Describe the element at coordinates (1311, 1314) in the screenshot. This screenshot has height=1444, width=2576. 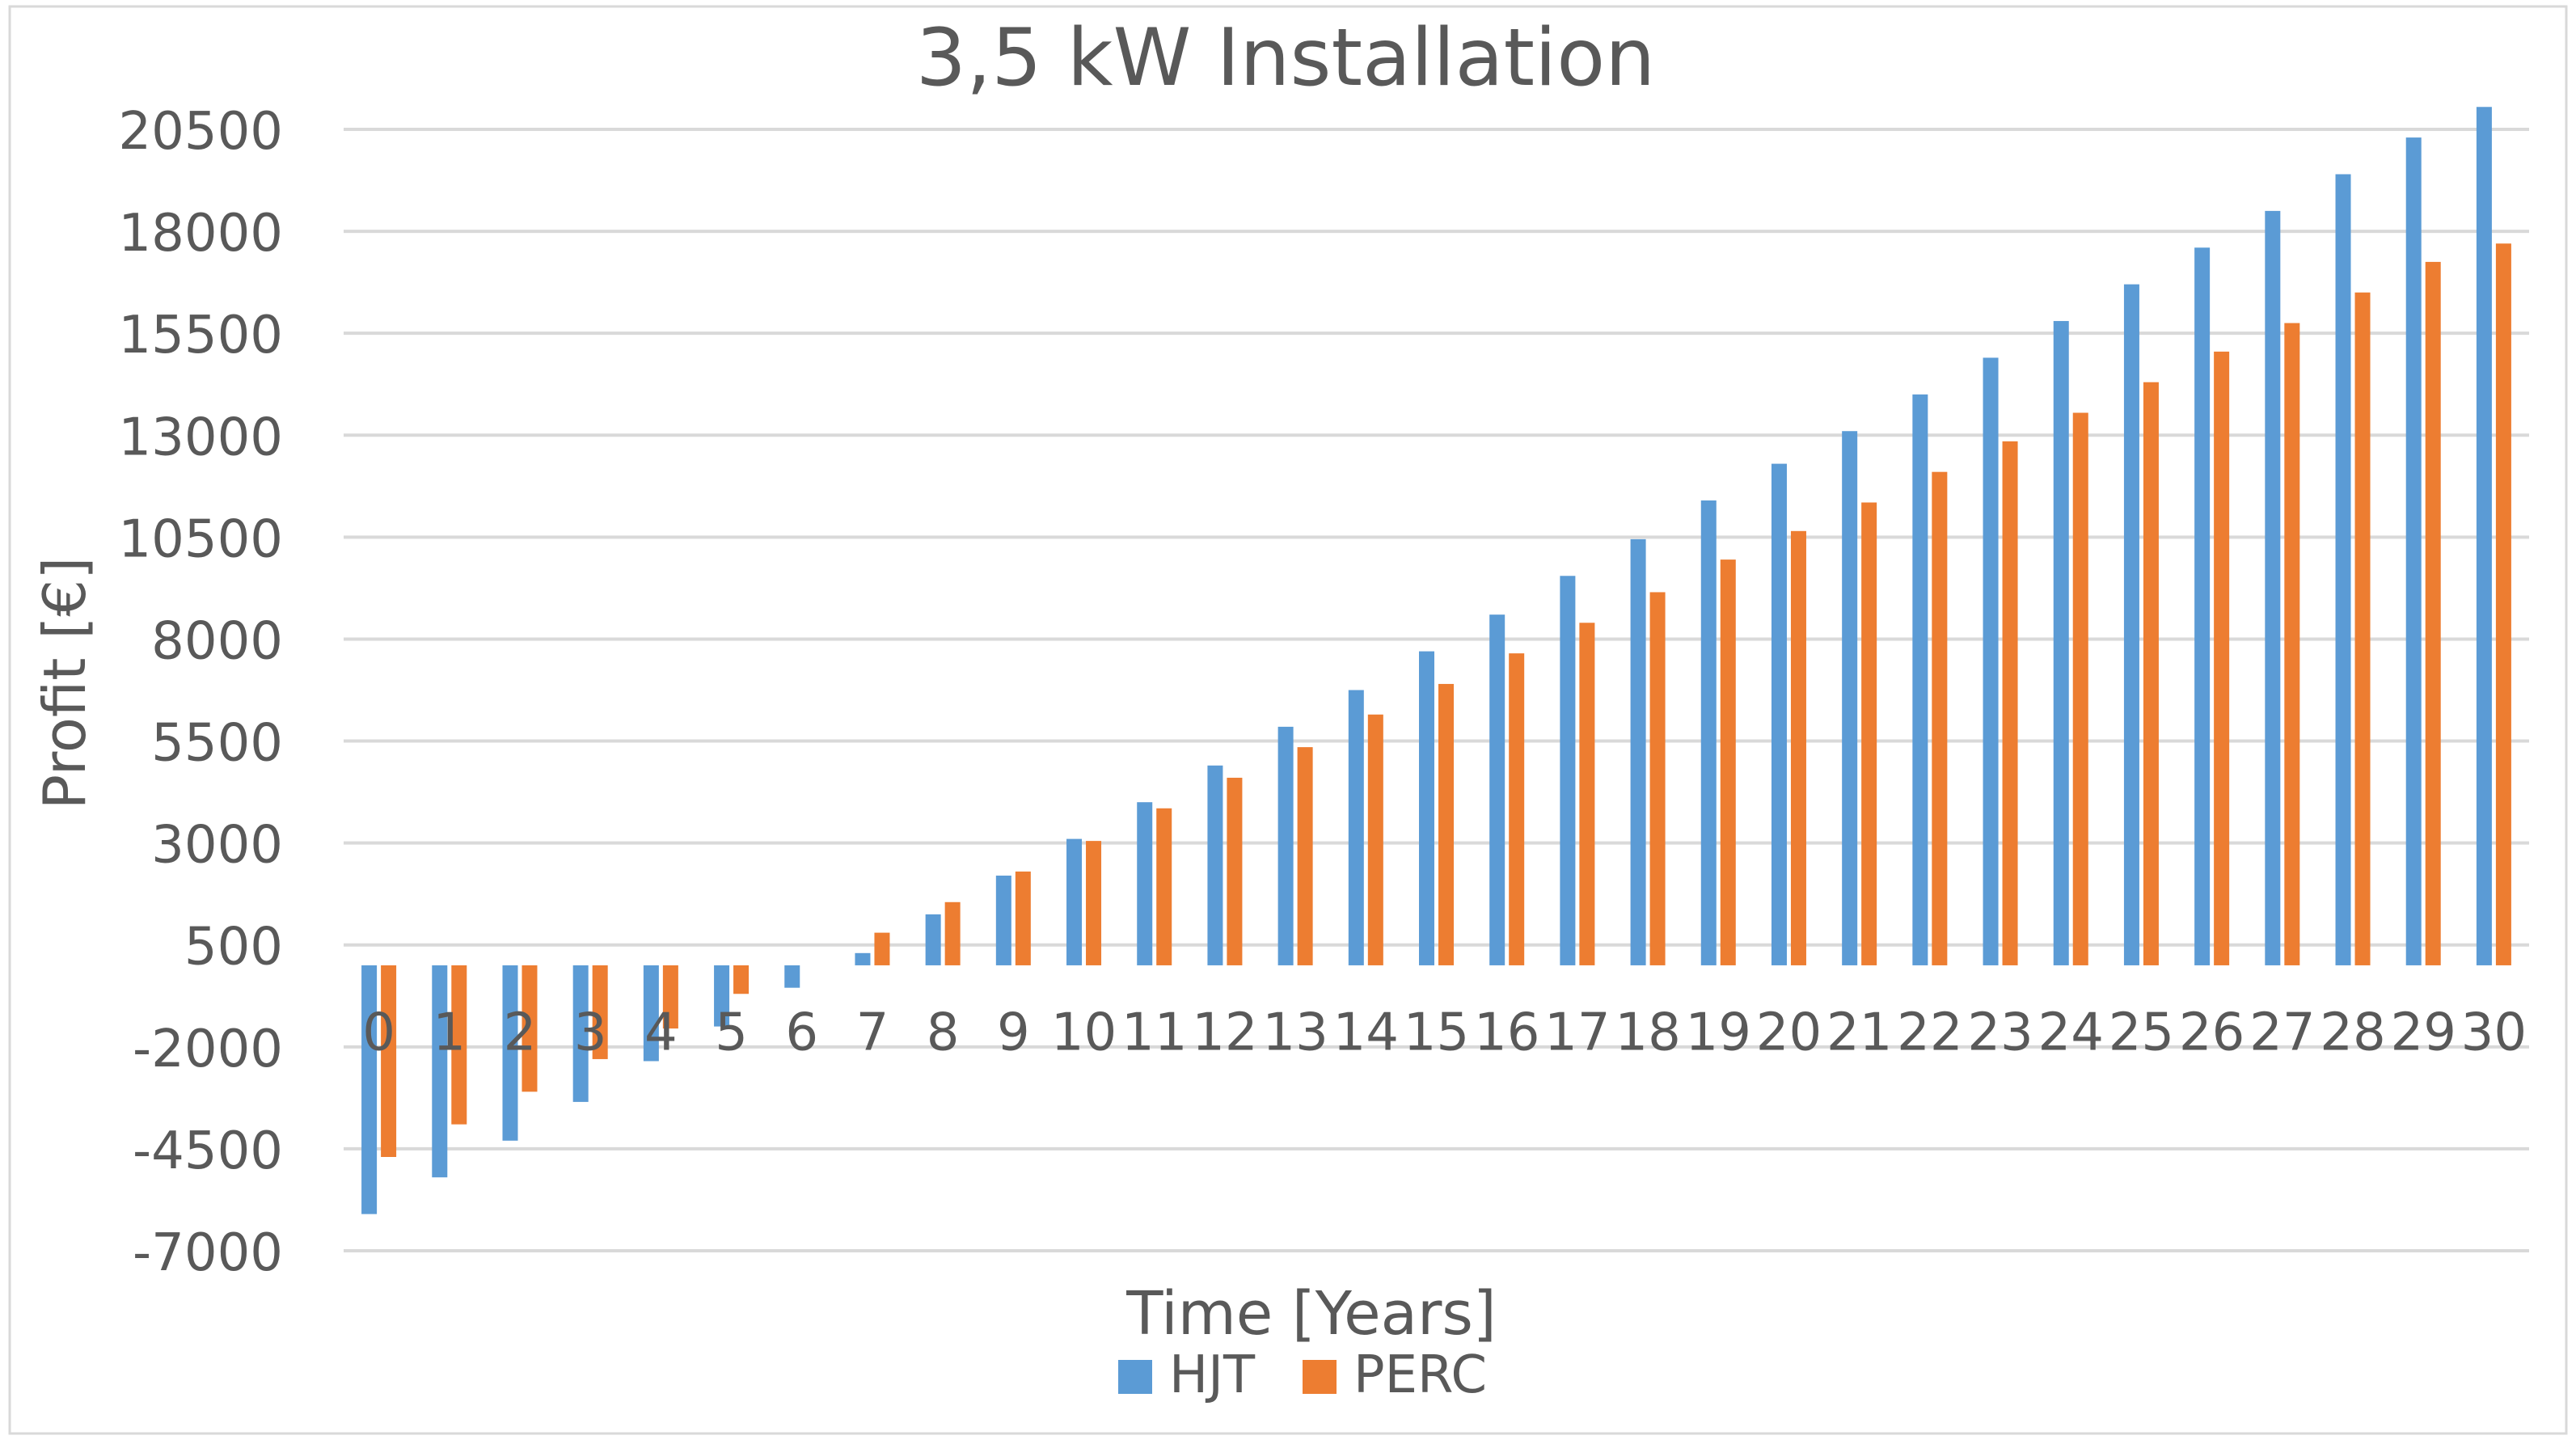
I see `x-axis-title: Time [Years]` at that location.